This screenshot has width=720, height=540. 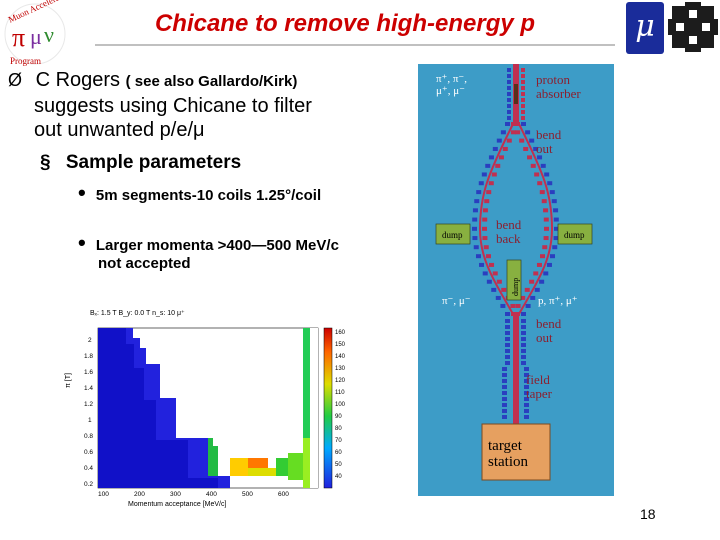 I want to click on svg-text: π, so click(x=18, y=37).